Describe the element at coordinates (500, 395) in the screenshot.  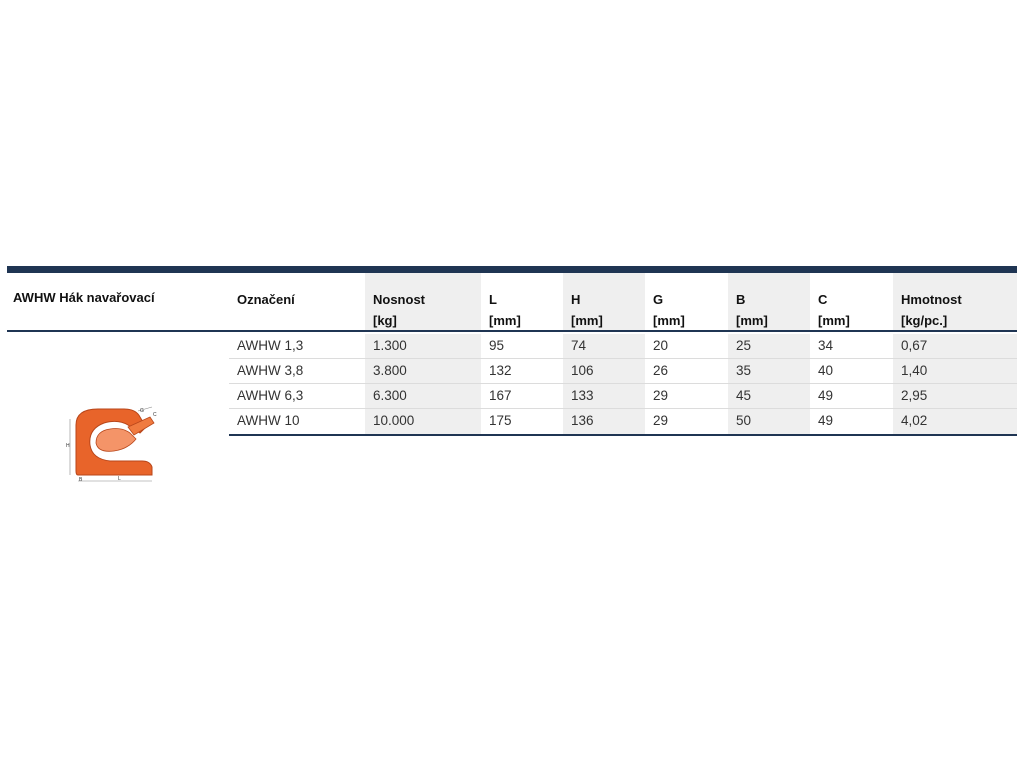
I see `table-cell: 167` at that location.